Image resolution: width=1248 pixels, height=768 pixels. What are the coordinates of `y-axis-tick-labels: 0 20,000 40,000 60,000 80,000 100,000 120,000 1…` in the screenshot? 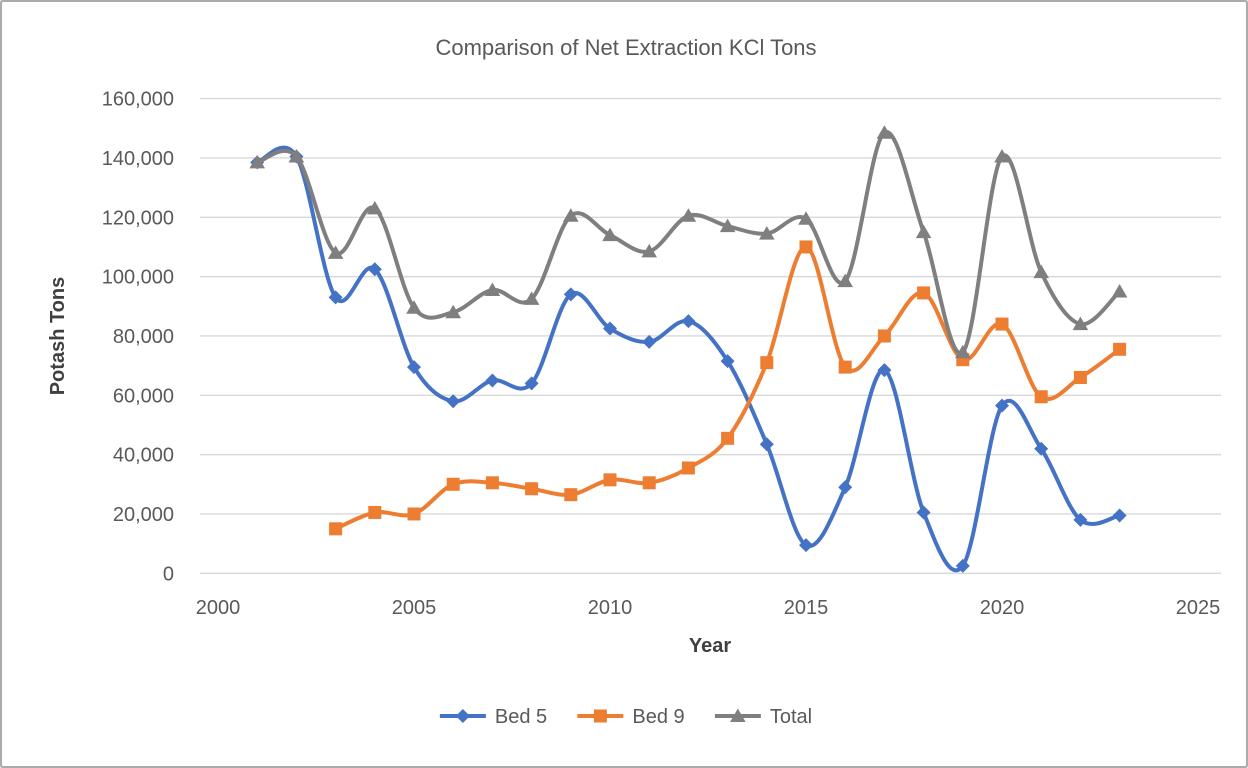 It's located at (138, 337).